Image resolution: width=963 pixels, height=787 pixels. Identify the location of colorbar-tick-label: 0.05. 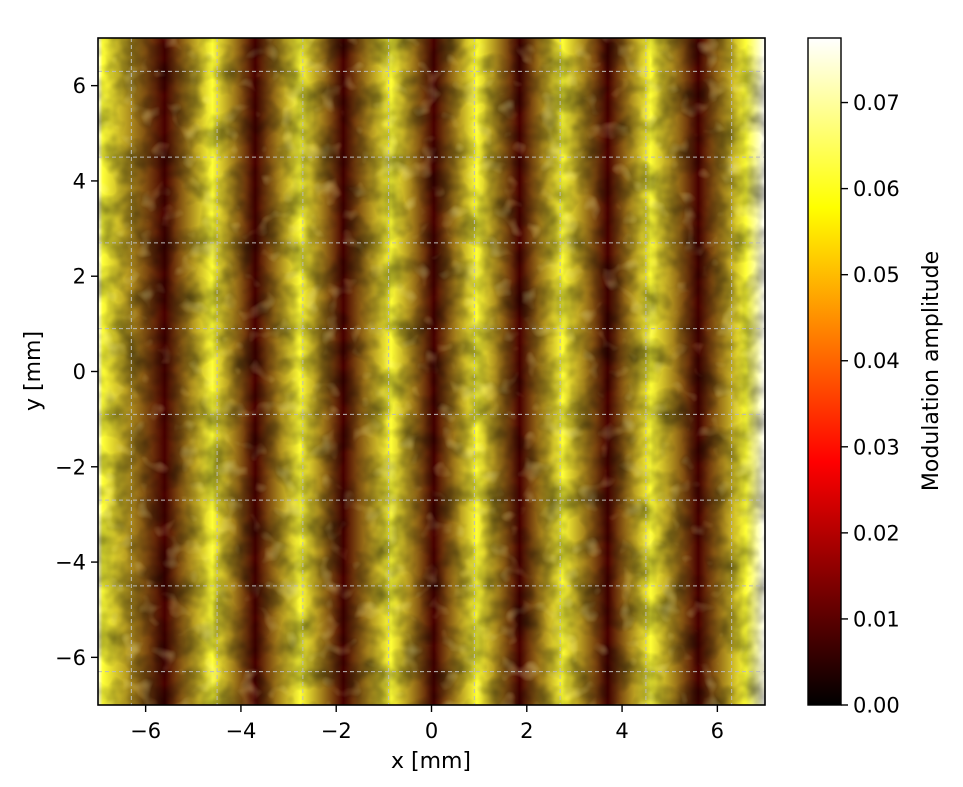
(876, 275).